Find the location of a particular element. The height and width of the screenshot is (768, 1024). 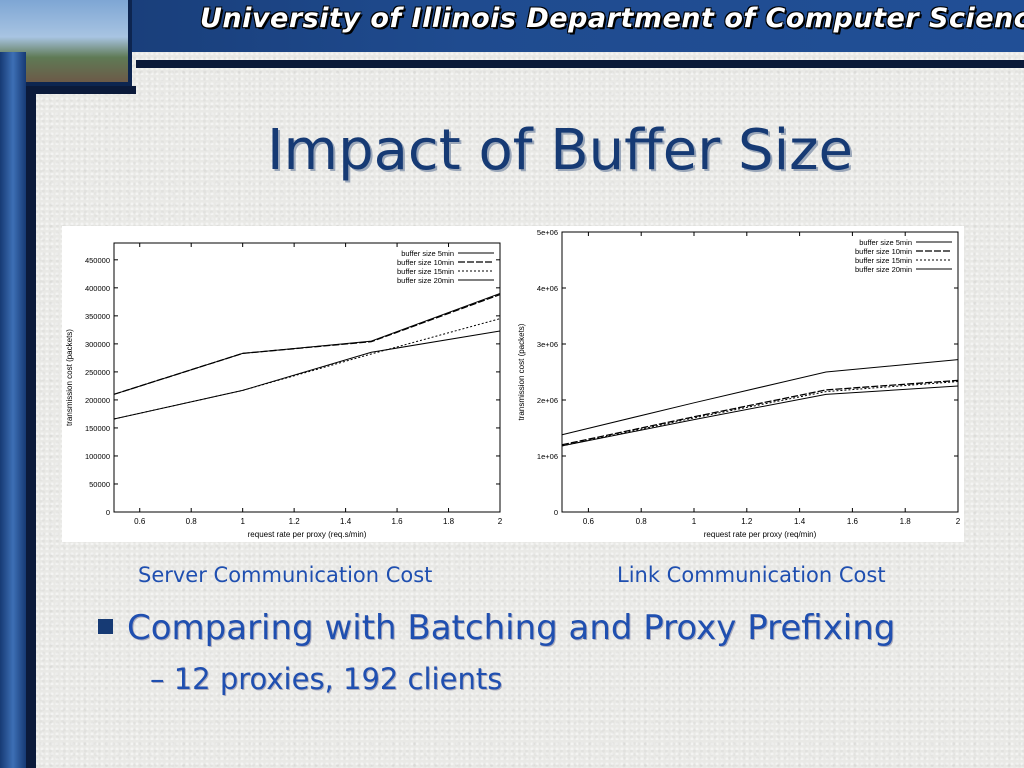

caption-server-cost: Server Communication Cost is located at coordinates (285, 575).